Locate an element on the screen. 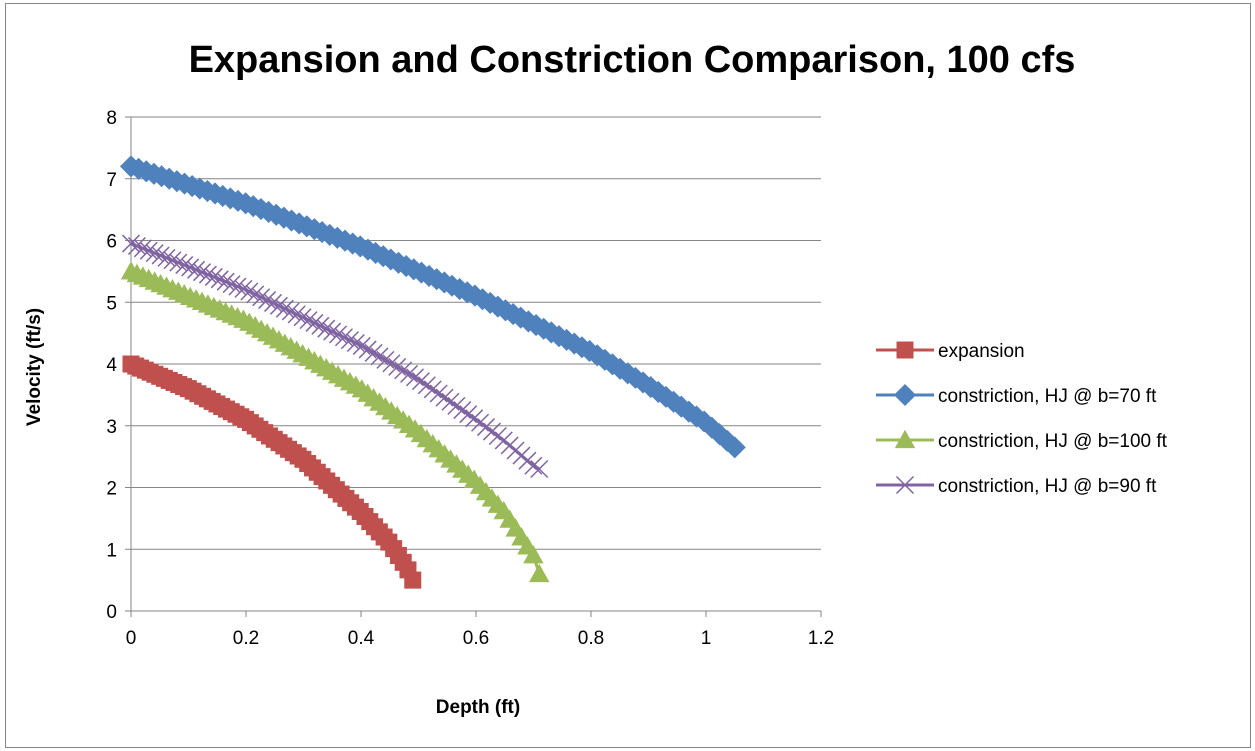  legend-item-2: constriction, HJ @ b=100 ft is located at coordinates (1022, 440).